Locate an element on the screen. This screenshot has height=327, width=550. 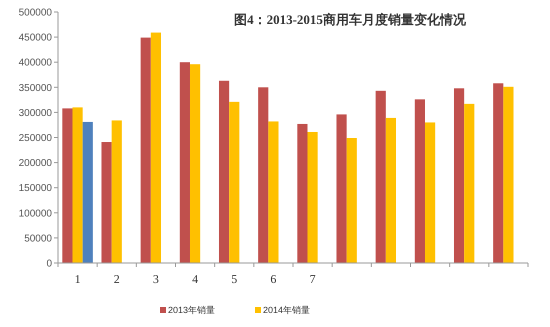
y-tick-label: 350000 is located at coordinates (35, 88).